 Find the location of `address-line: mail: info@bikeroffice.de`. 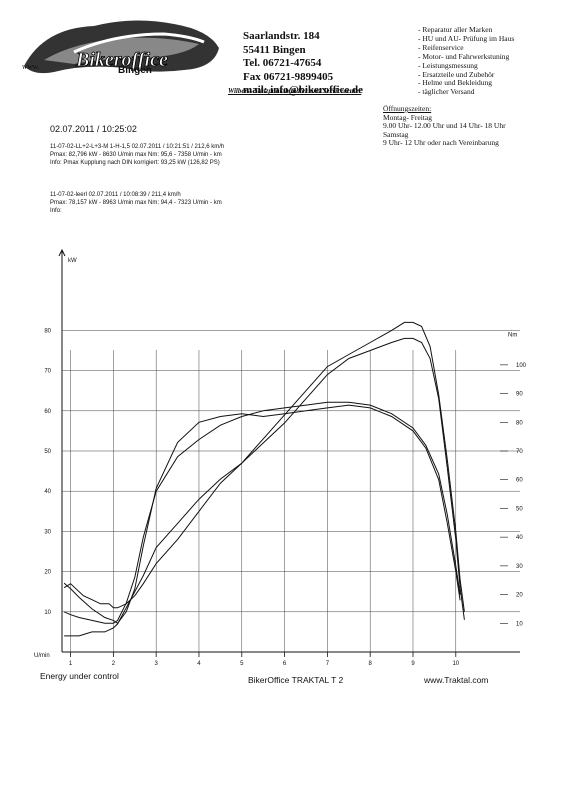

address-line: mail: info@bikeroffice.de is located at coordinates (303, 90).